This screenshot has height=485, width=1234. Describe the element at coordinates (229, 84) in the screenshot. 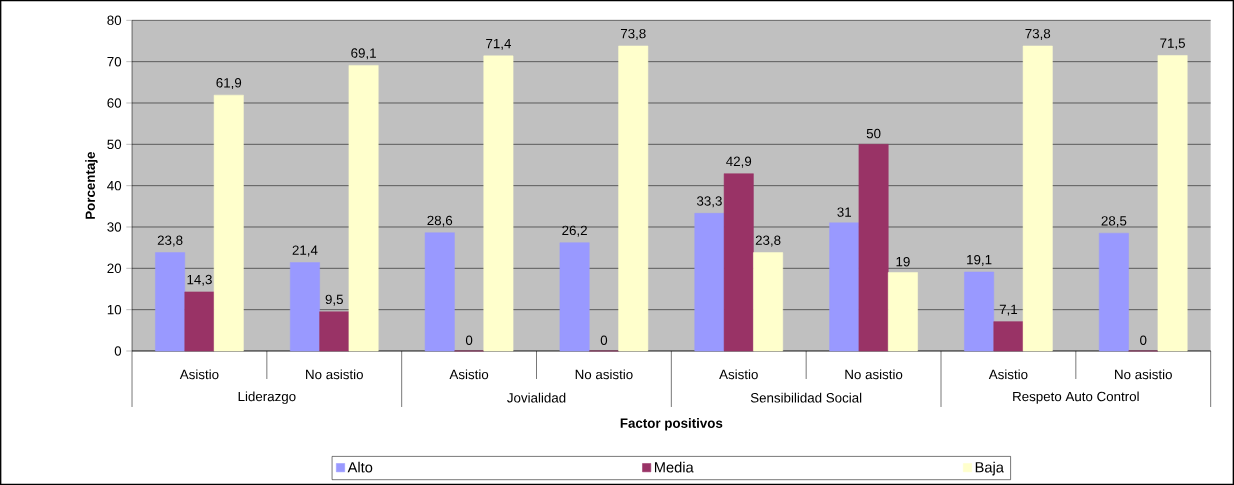

I see `data-label: 61,9` at that location.